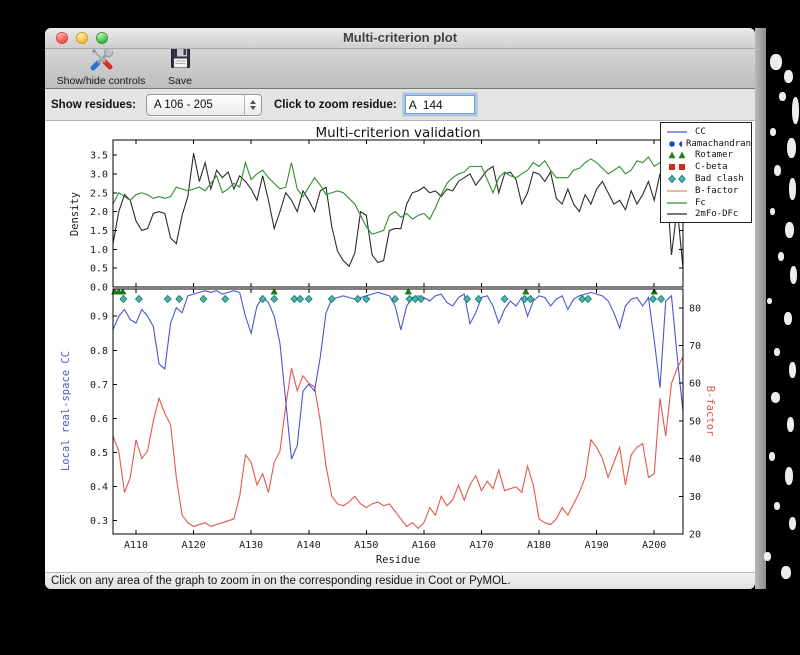  Describe the element at coordinates (700, 131) in the screenshot. I see `legend-label: CC` at that location.